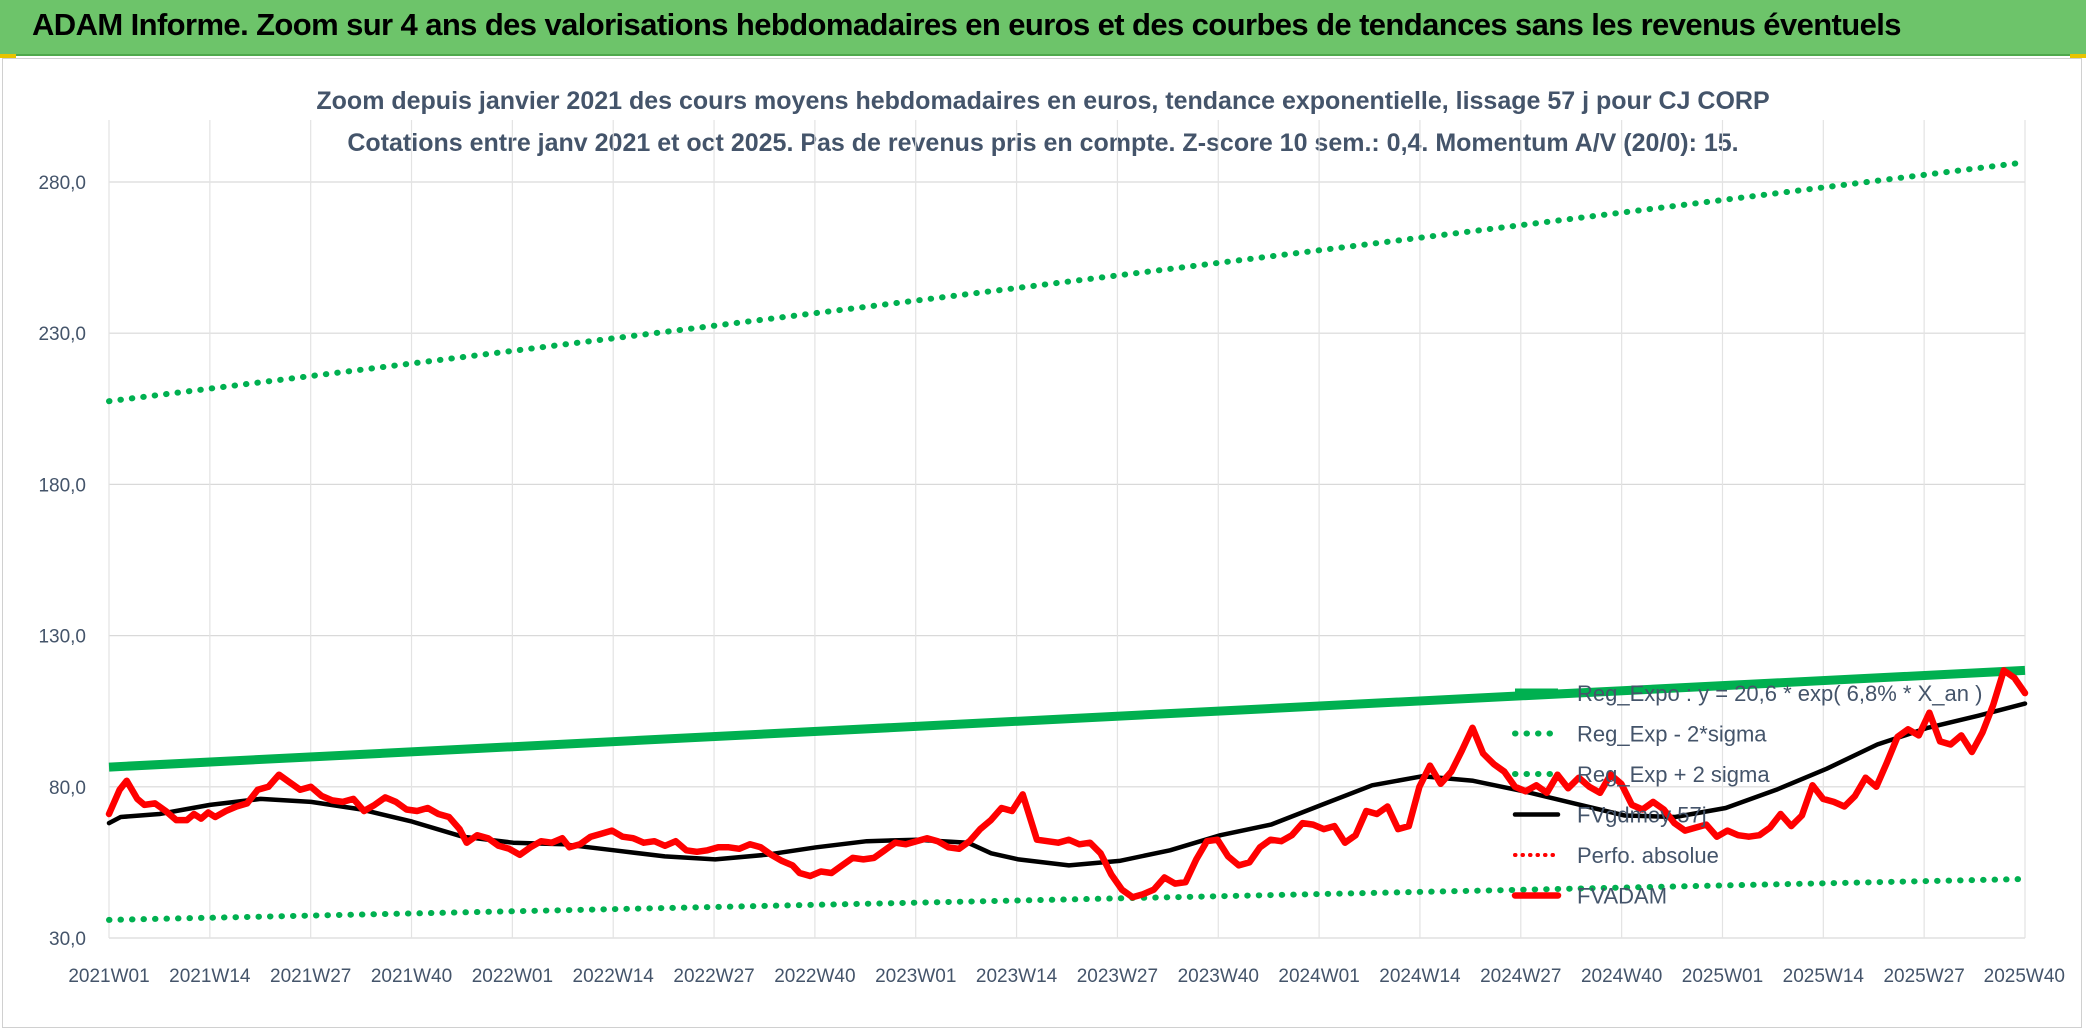  I want to click on legend-label: Reg_Exp + 2 sigma, so click(1673, 774).